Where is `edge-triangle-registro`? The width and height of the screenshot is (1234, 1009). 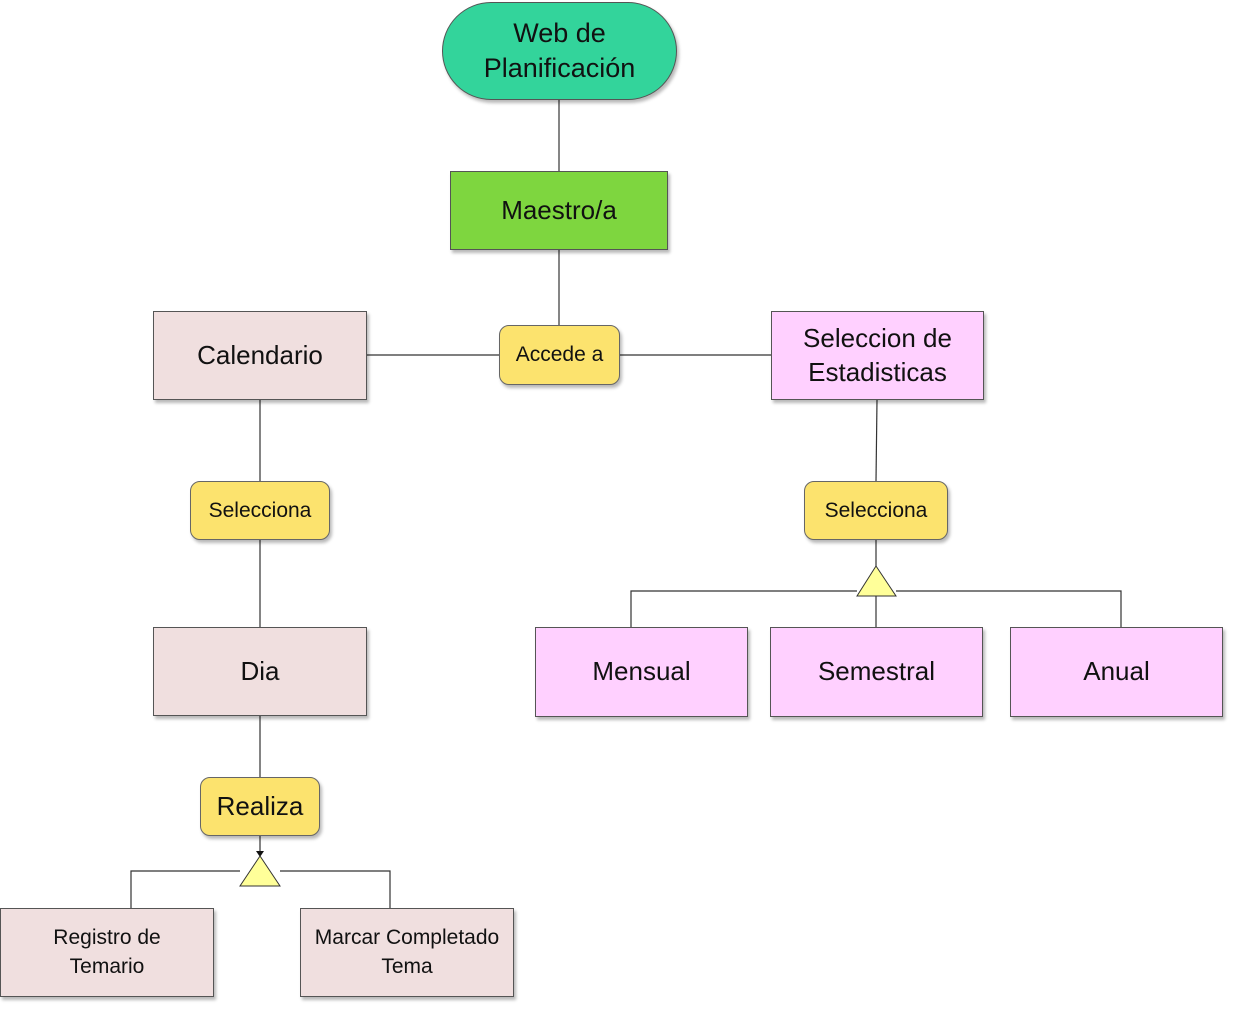
edge-triangle-registro is located at coordinates (185, 889).